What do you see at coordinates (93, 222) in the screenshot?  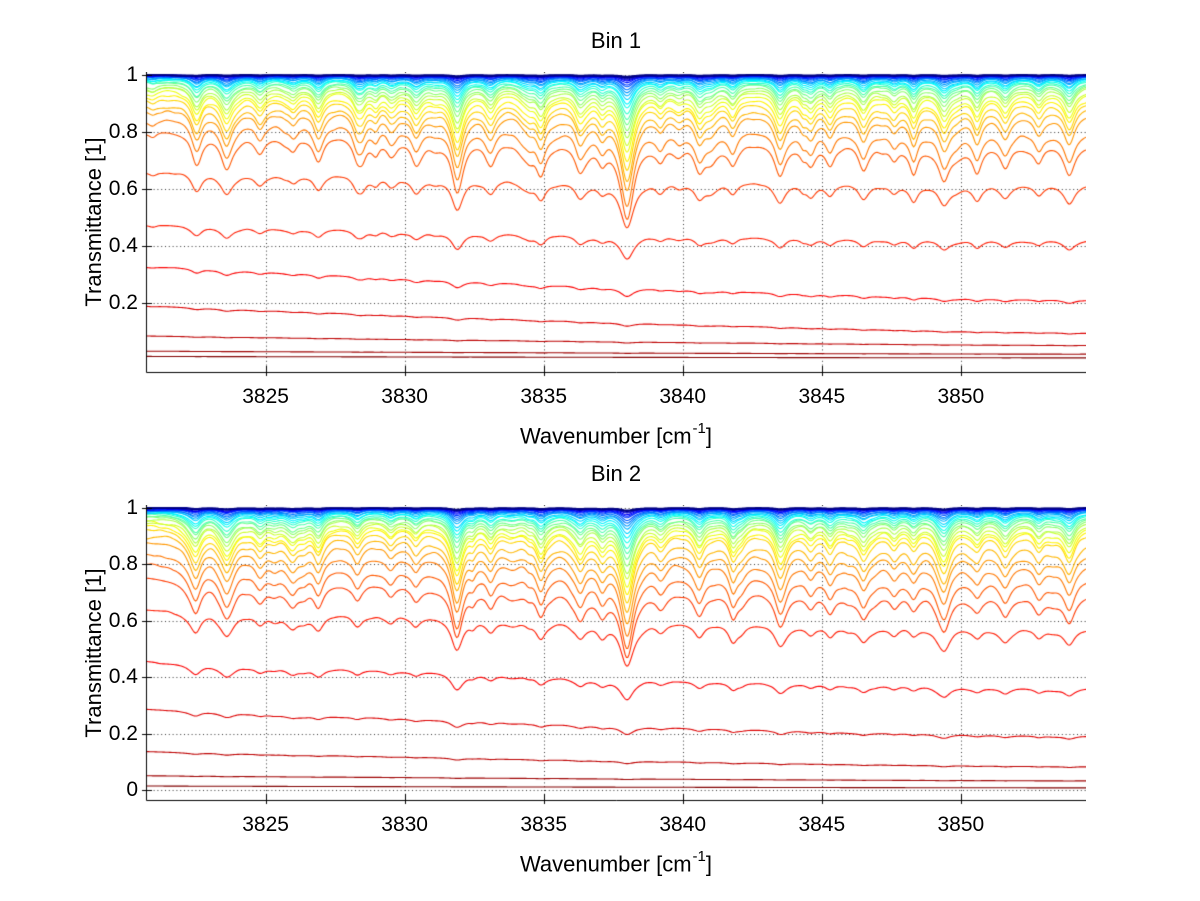 I see `y-axis-label-bin-1: Transmittance [1]` at bounding box center [93, 222].